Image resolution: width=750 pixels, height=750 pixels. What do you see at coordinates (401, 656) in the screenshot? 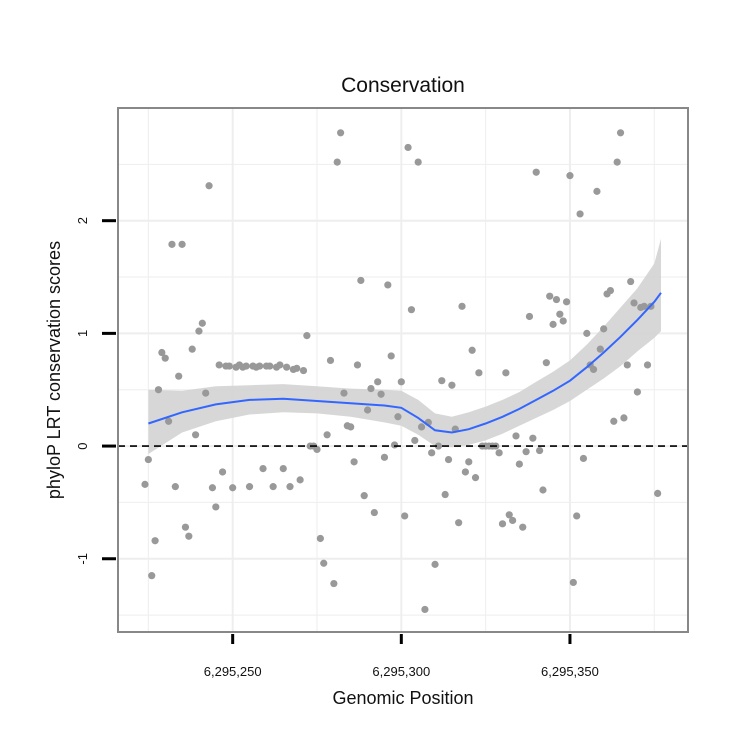
I see `x-axis: 6,295,250 6,295,300 6,295,350` at bounding box center [401, 656].